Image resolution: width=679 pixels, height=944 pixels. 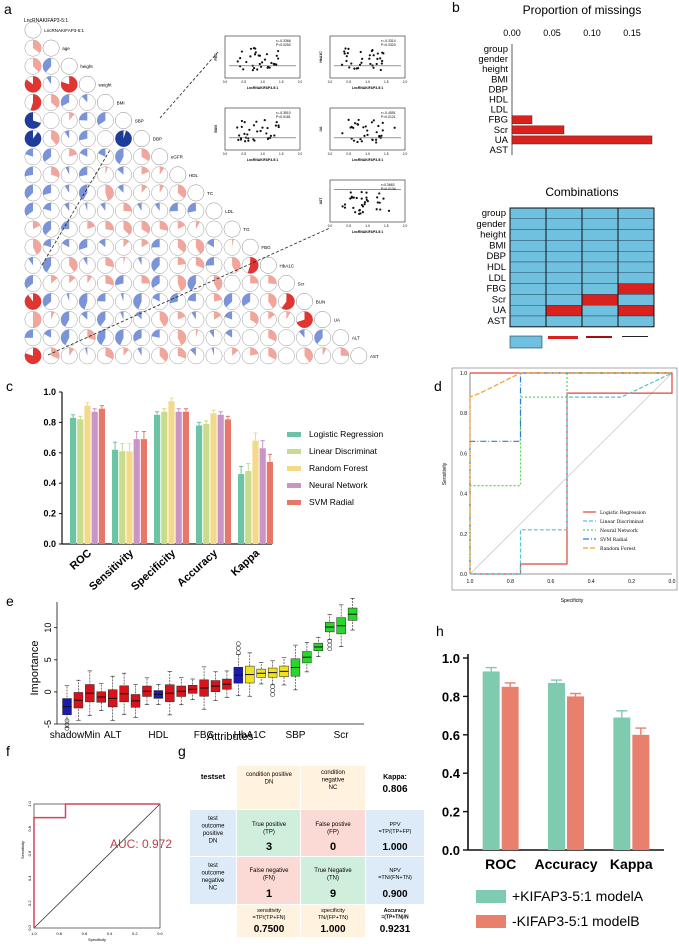 What do you see at coordinates (97, 939) in the screenshot?
I see `auc-x-axis-label: Specificity` at bounding box center [97, 939].